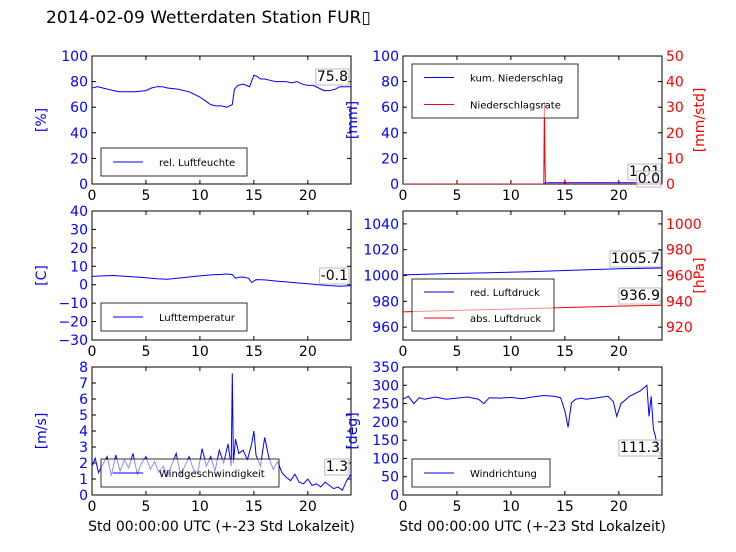  I want to click on y-tick-label: 6, so click(83, 400).